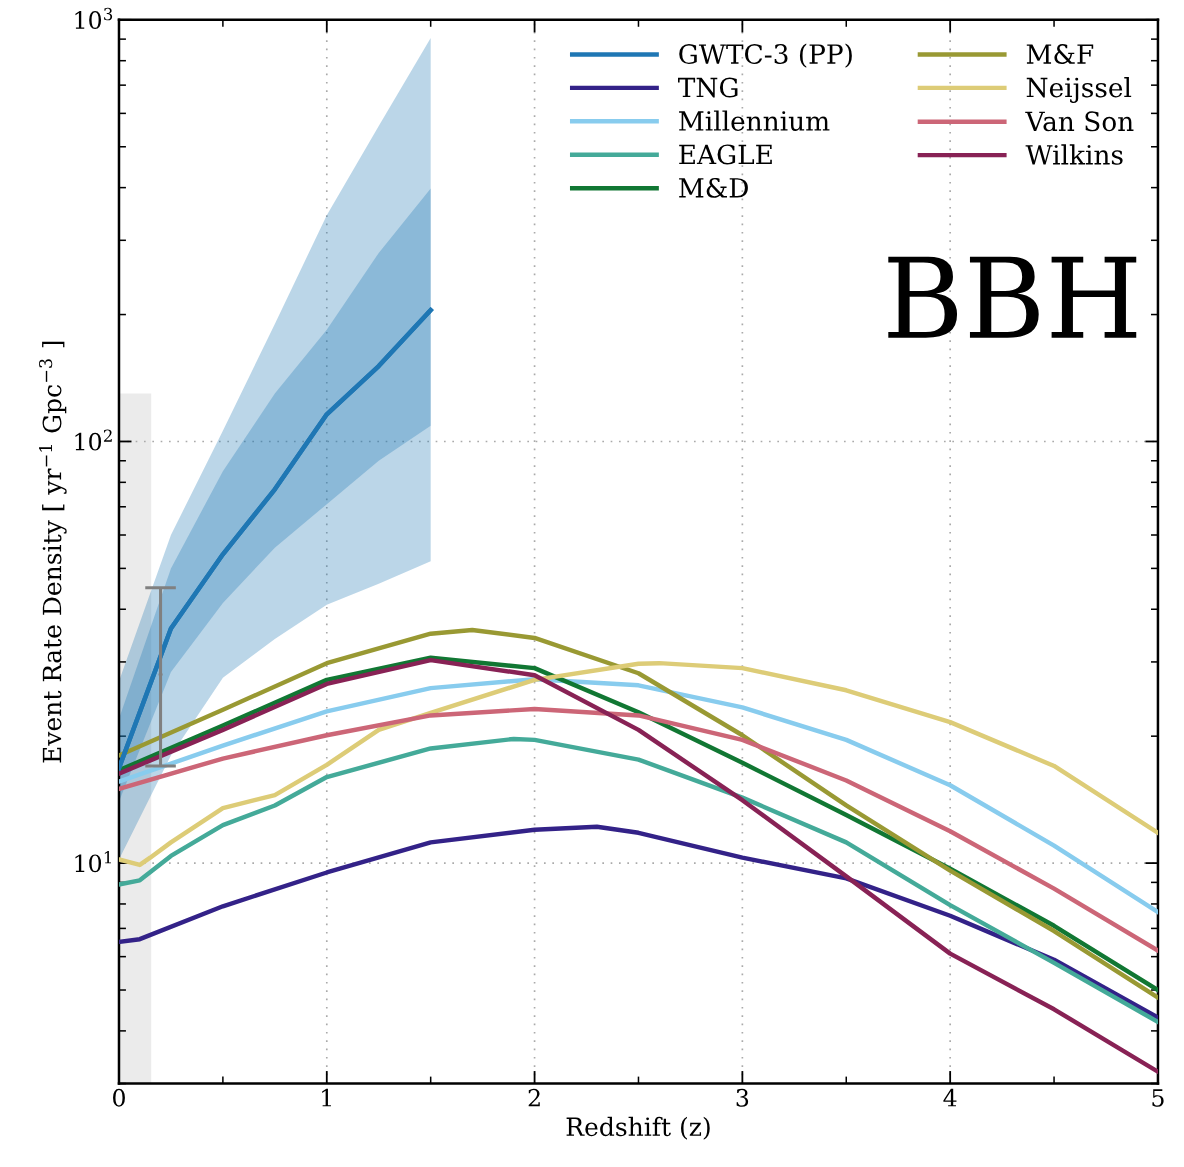  Describe the element at coordinates (638, 1128) in the screenshot. I see `x-axis-title: Redshift (z)` at that location.